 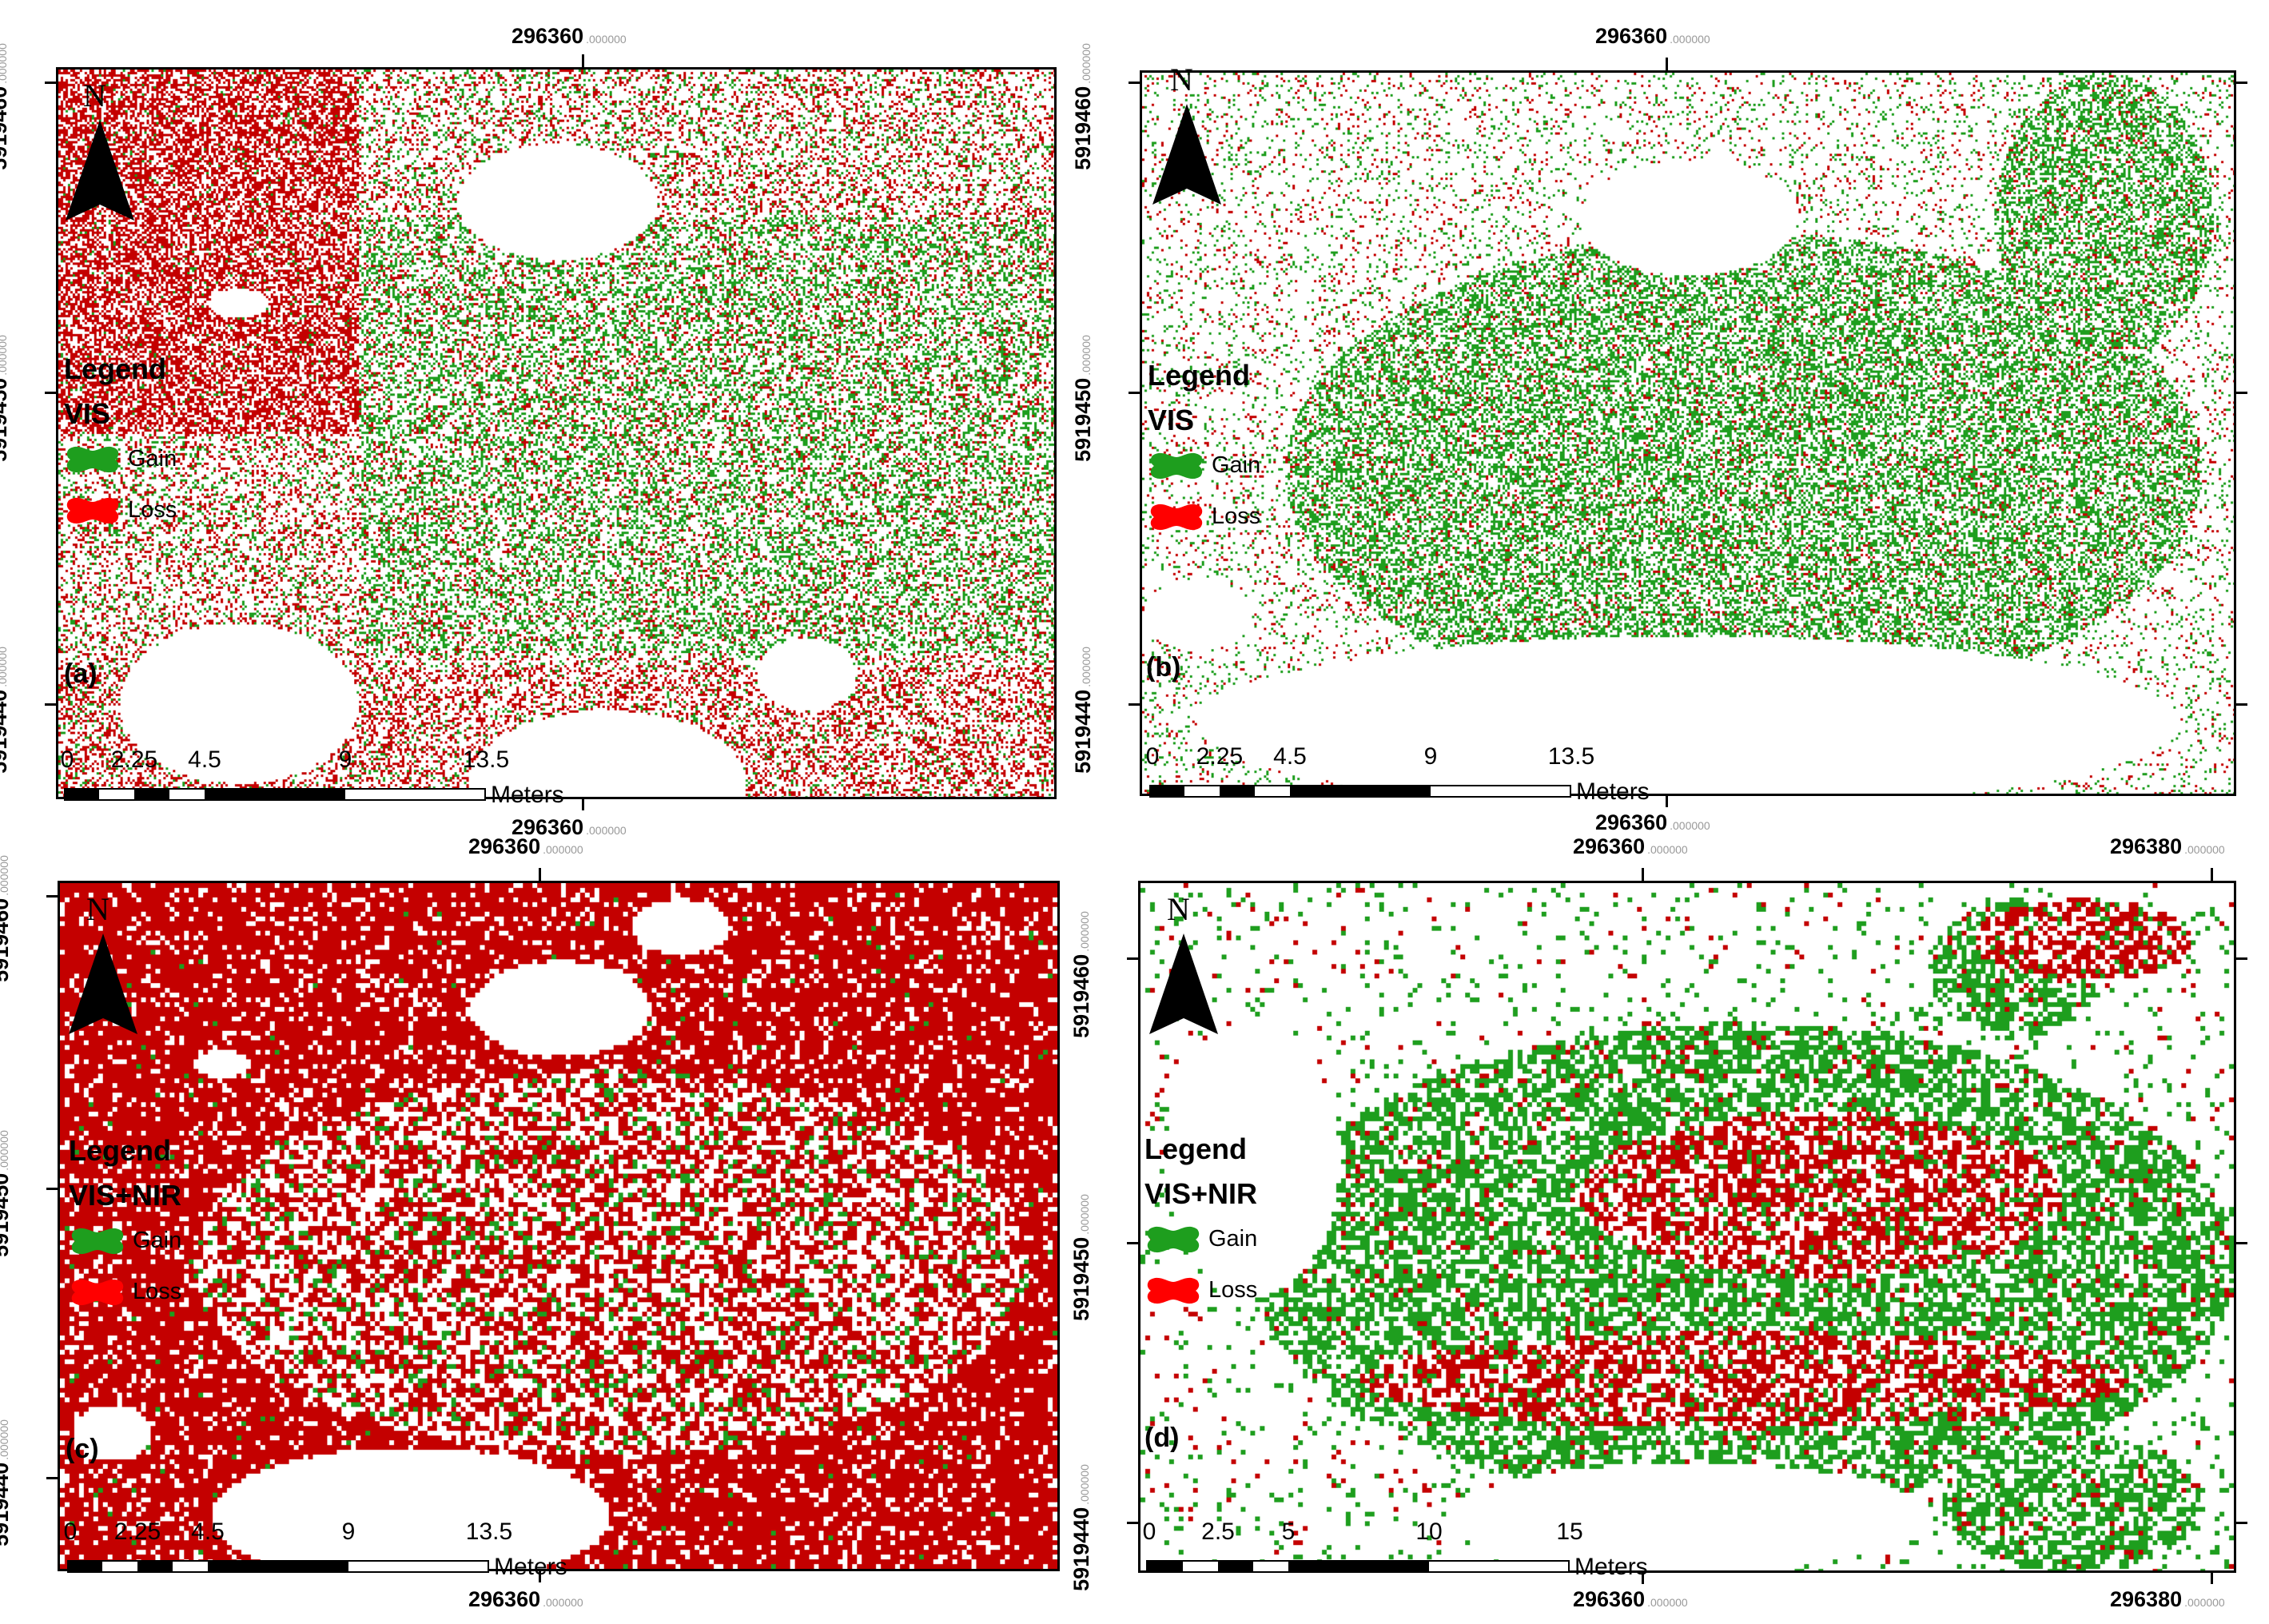 I want to click on x-coord-top-2: 296380.000000, so click(x=2167, y=846).